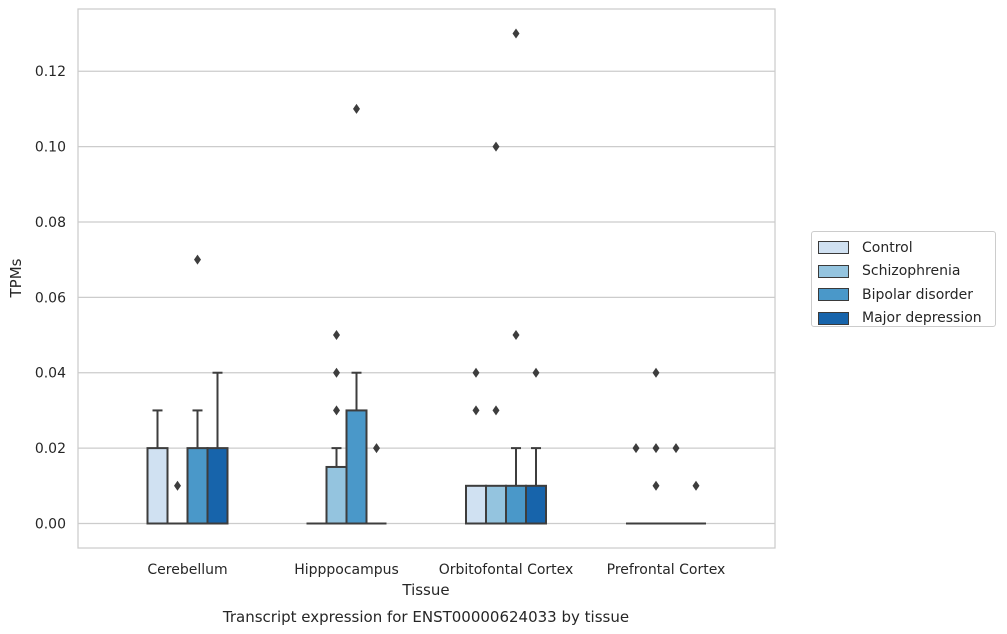 The image size is (1007, 634). What do you see at coordinates (50, 148) in the screenshot?
I see `y-tick-label: 0.10` at bounding box center [50, 148].